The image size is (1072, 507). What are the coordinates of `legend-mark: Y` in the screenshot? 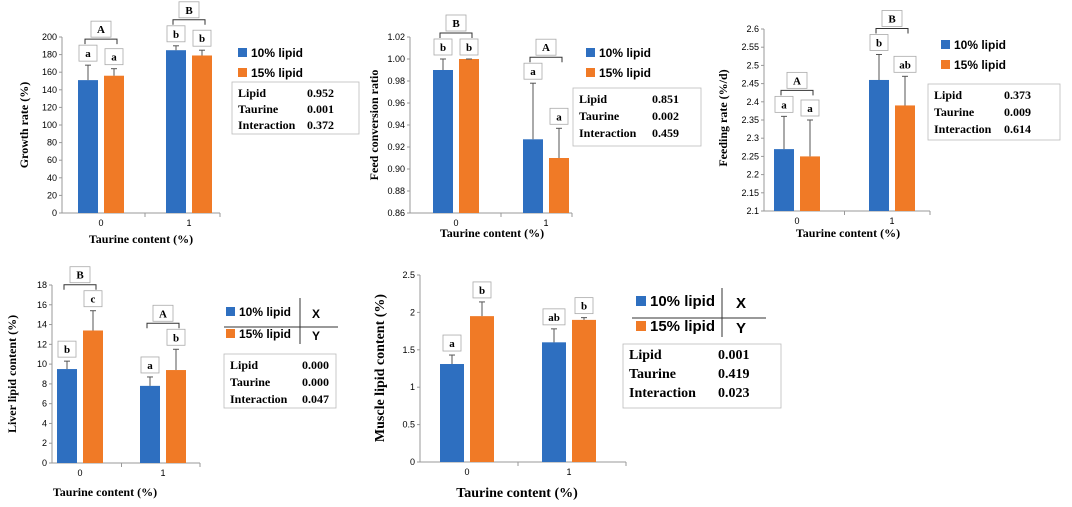 It's located at (741, 328).